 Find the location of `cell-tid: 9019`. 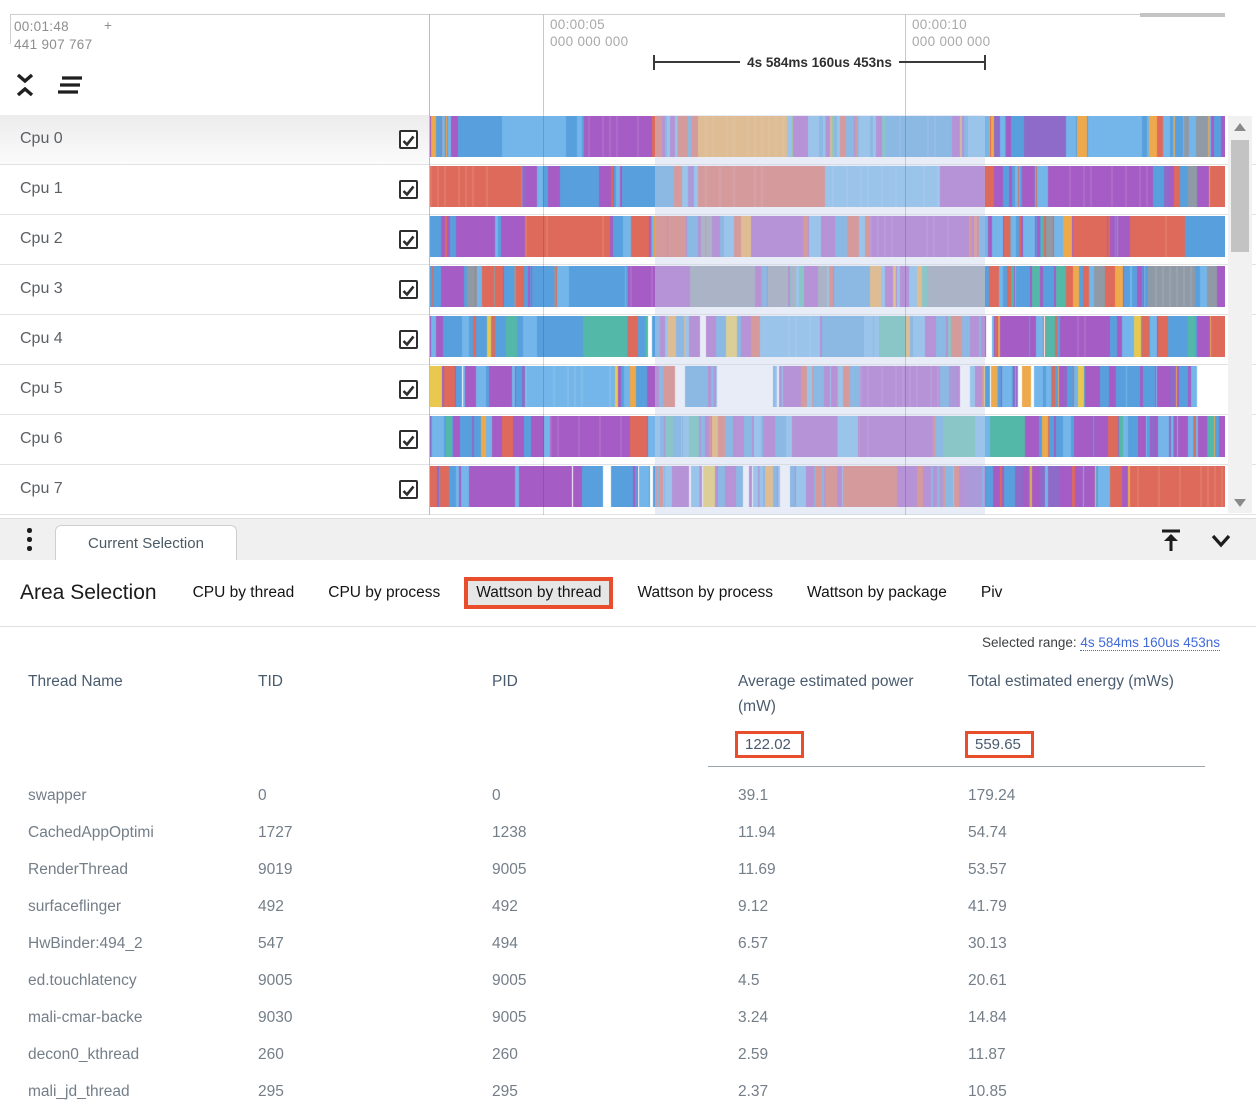

cell-tid: 9019 is located at coordinates (275, 869).